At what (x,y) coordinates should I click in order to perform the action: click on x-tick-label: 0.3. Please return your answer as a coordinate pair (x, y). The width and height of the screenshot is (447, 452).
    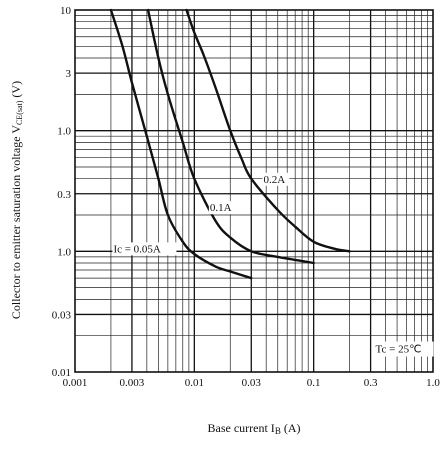
    Looking at the image, I should click on (371, 383).